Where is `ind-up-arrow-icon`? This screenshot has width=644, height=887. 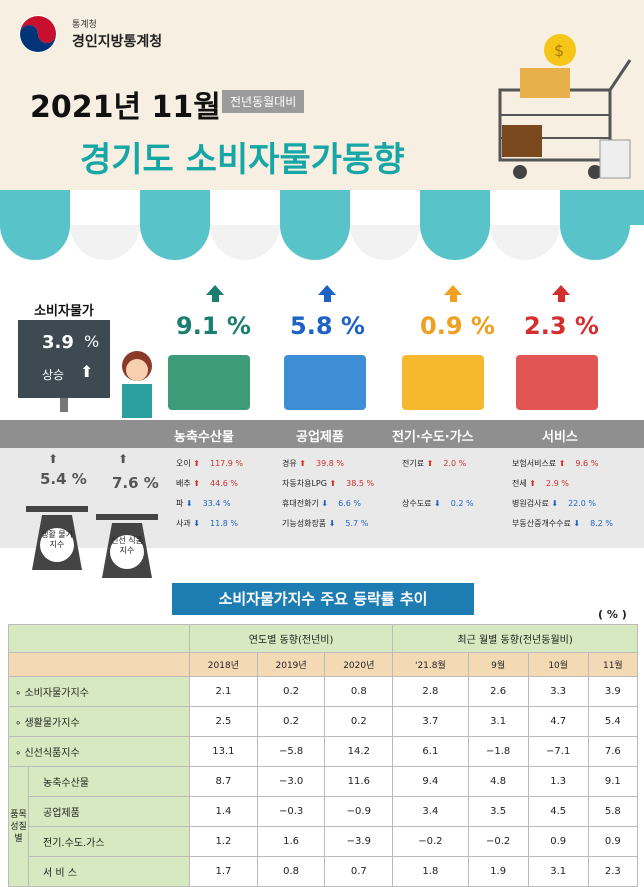 ind-up-arrow-icon is located at coordinates (327, 290).